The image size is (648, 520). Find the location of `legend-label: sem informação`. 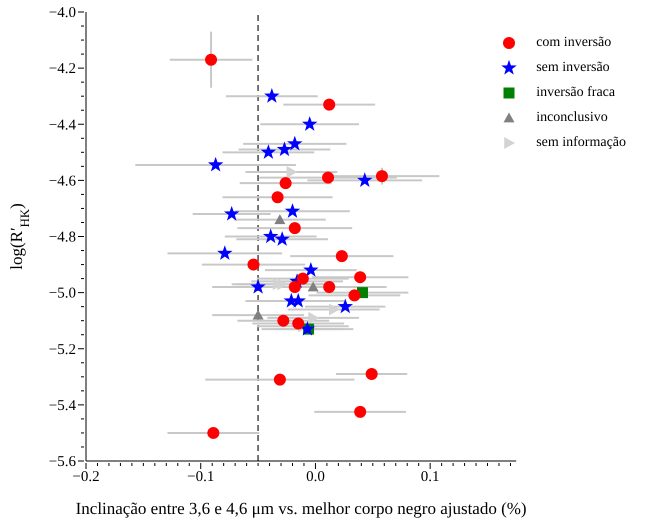

legend-label: sem informação is located at coordinates (581, 142).